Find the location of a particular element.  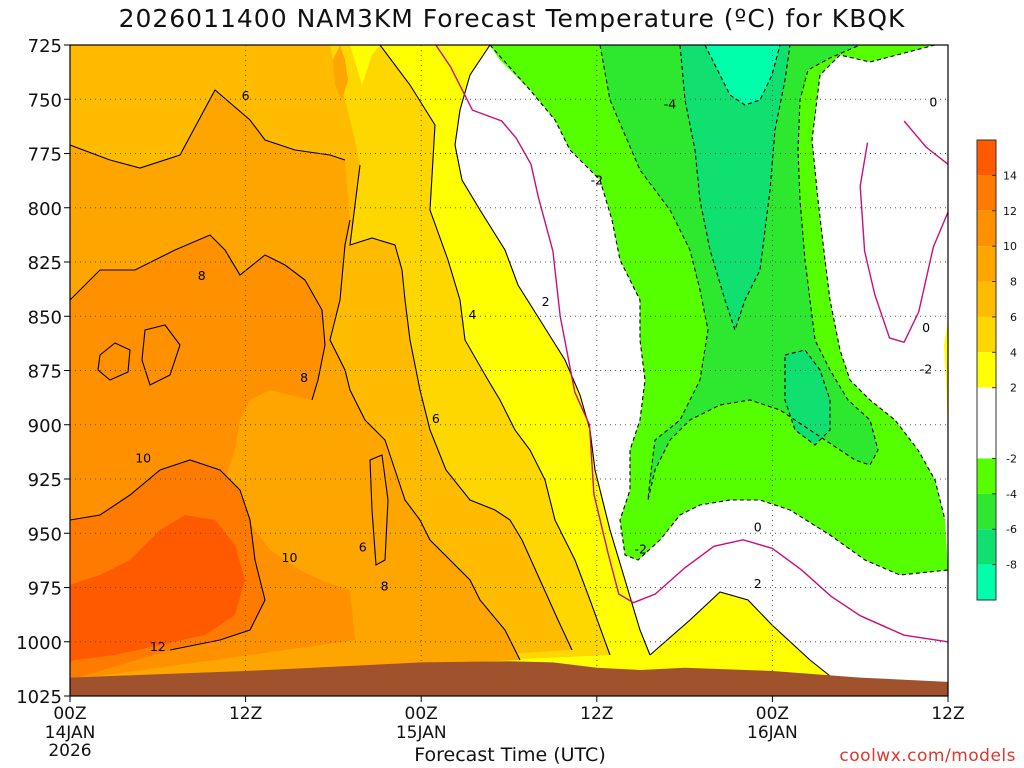

isotherm-2-dome is located at coordinates (742, 636).